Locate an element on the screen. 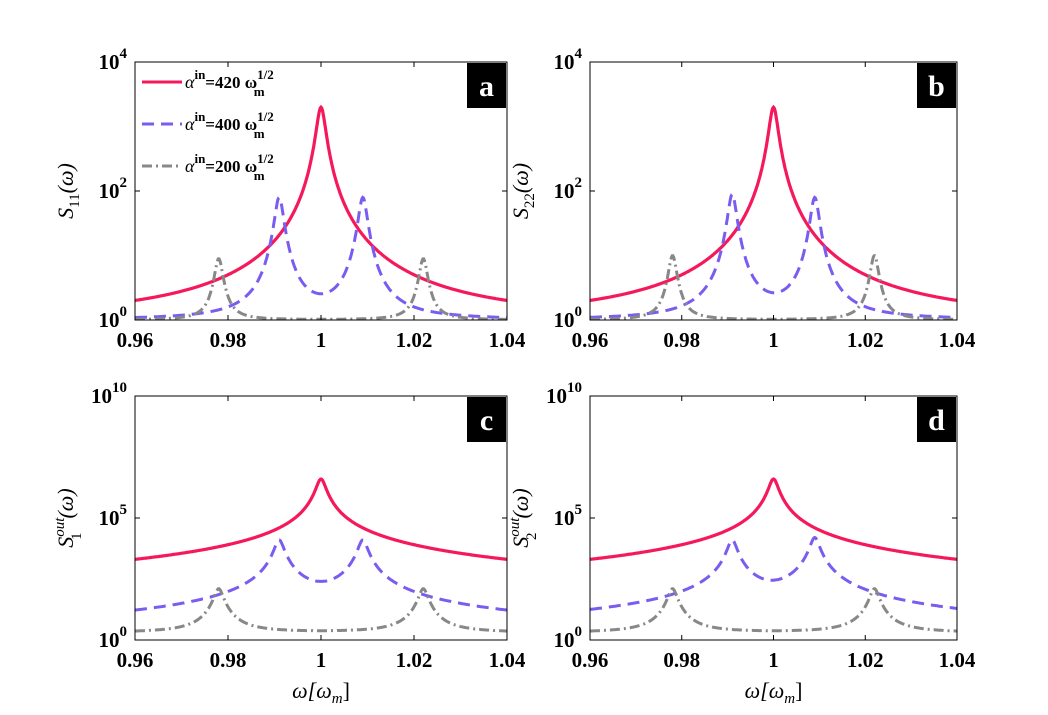  legend-label-3: αin=200 ω1/2 m is located at coordinates (229, 167).